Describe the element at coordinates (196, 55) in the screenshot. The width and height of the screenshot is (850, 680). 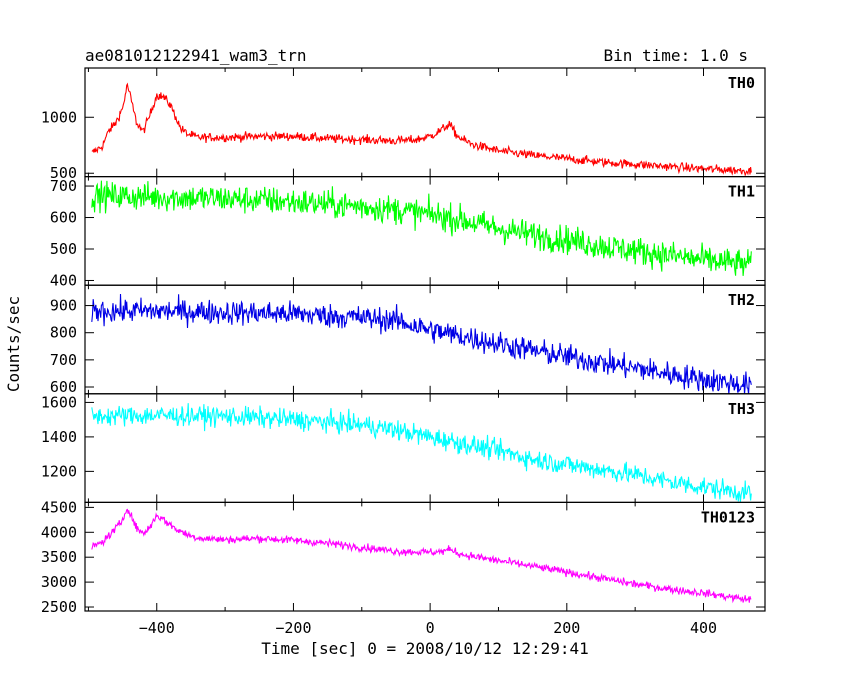
I see `chart-title: ae081012122941_wam3_trn` at that location.